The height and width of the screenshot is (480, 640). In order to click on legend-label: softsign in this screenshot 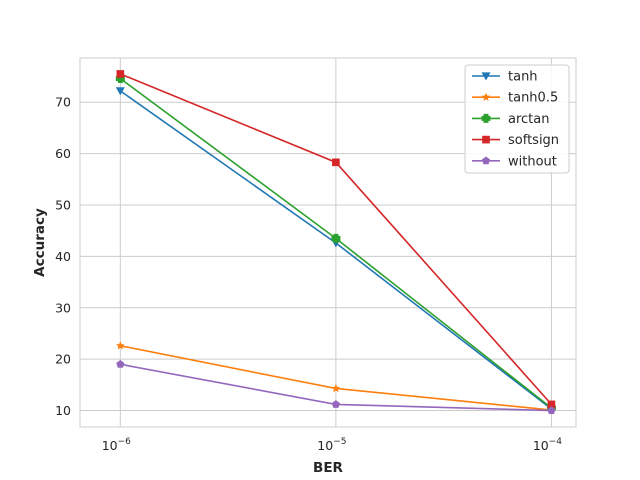, I will do `click(533, 140)`.